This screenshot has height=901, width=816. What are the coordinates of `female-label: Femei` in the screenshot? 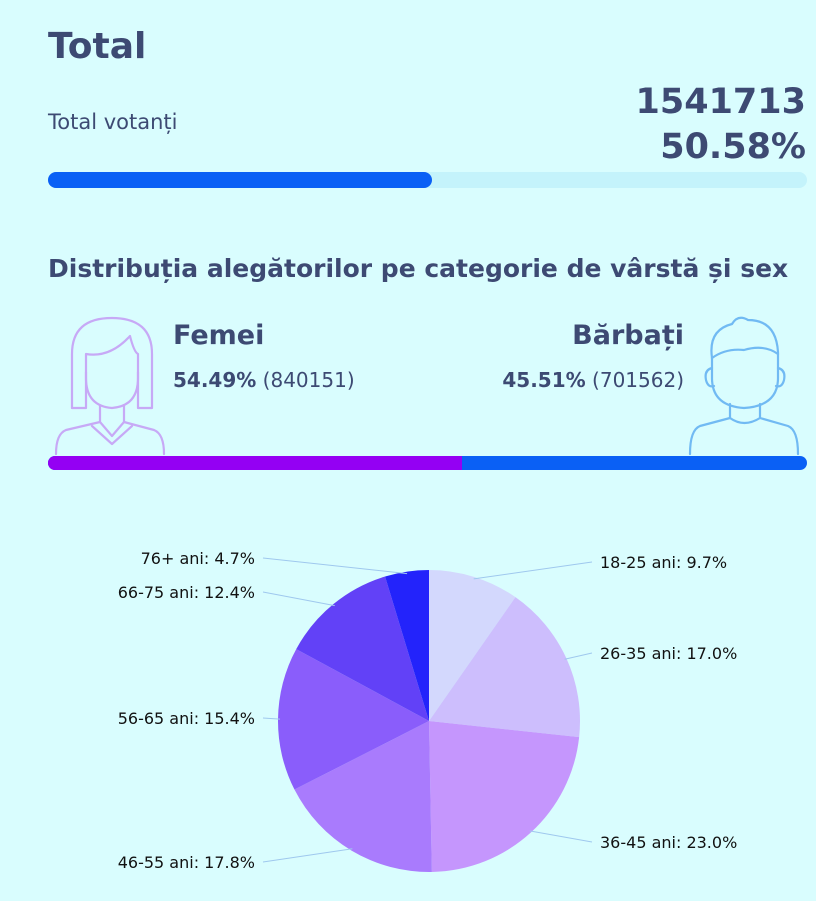 It's located at (219, 335).